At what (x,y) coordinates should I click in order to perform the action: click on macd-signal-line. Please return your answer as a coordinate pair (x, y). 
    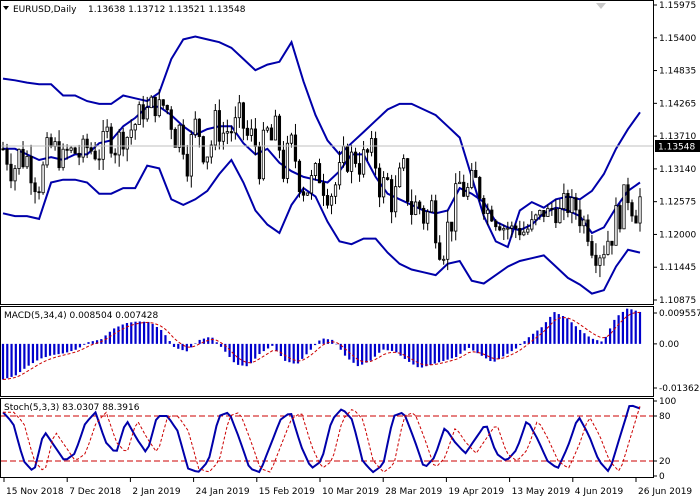
    Looking at the image, I should click on (321, 345).